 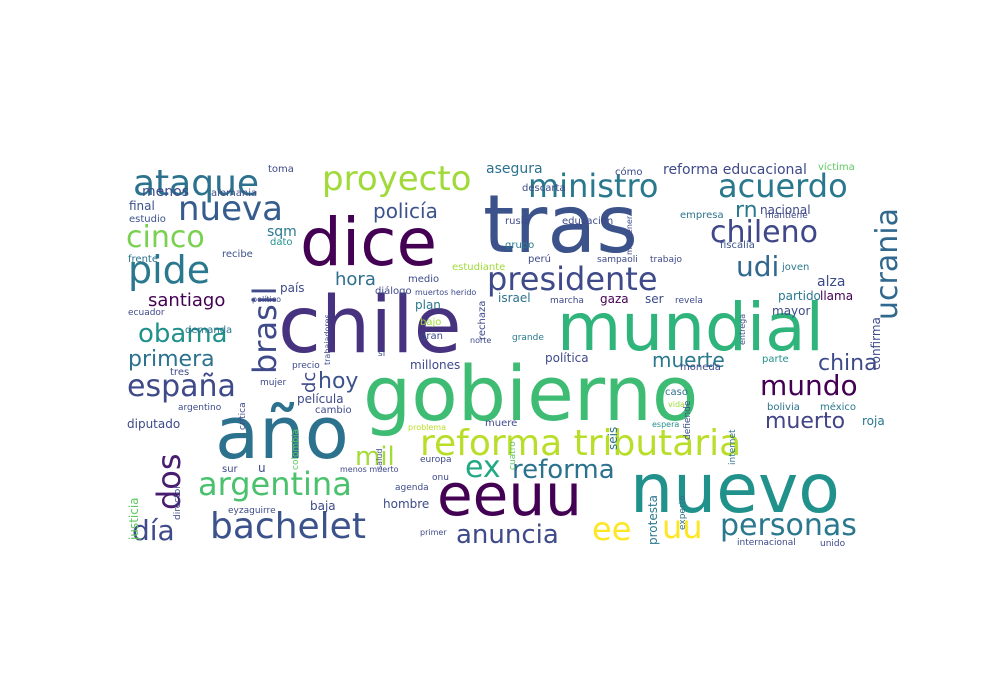 I want to click on word: director, so click(x=178, y=502).